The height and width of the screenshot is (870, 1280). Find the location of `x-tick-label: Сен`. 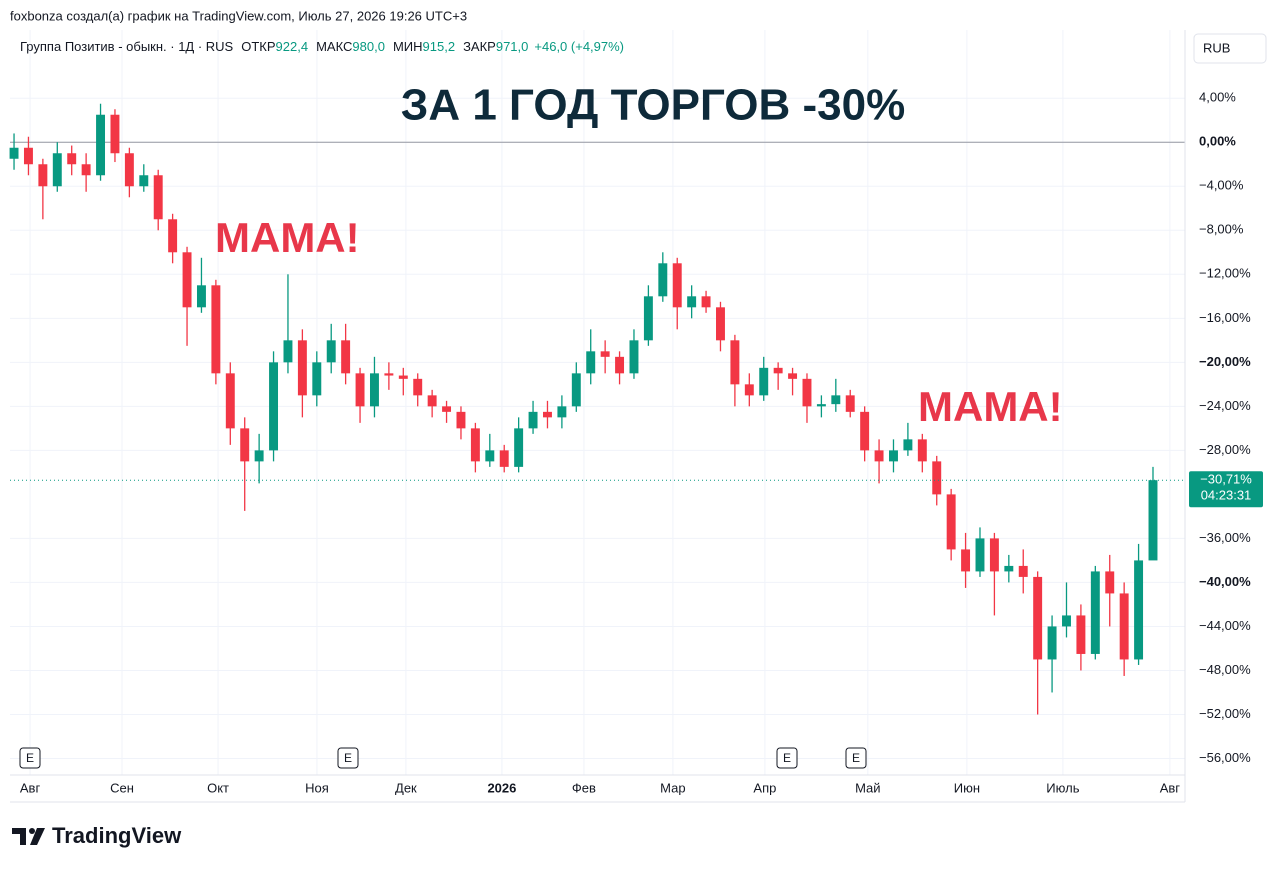

x-tick-label: Сен is located at coordinates (122, 787).